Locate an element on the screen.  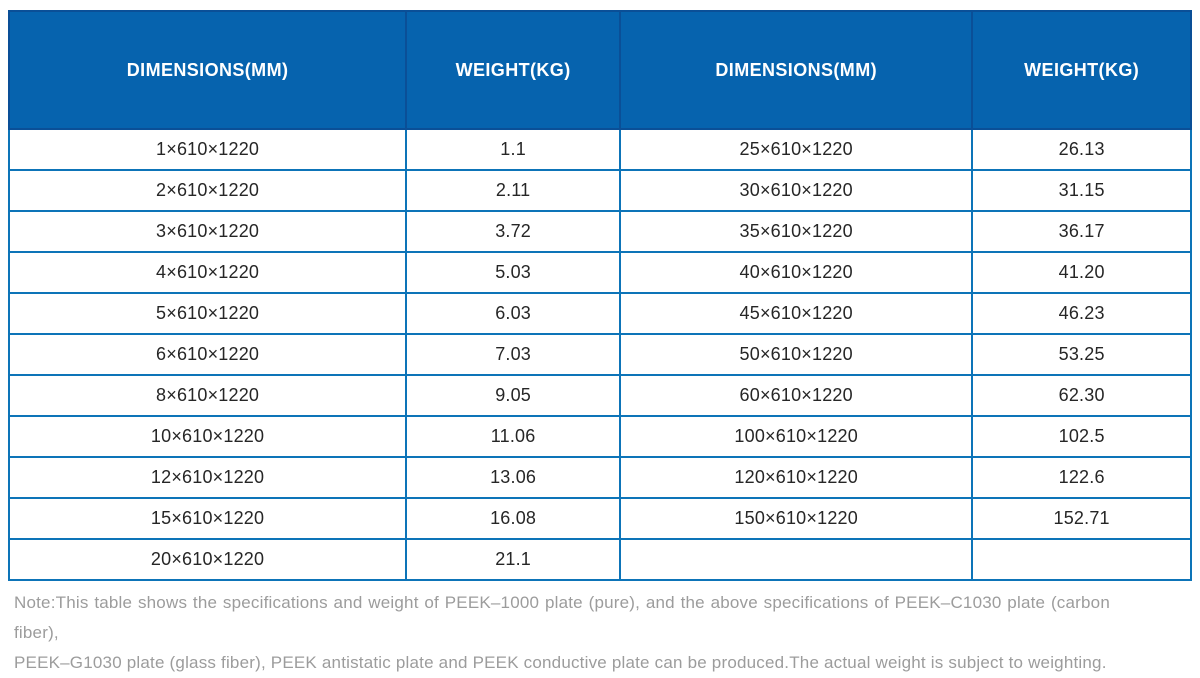
dimensions-cell: 25×610×1220 is located at coordinates (796, 149).